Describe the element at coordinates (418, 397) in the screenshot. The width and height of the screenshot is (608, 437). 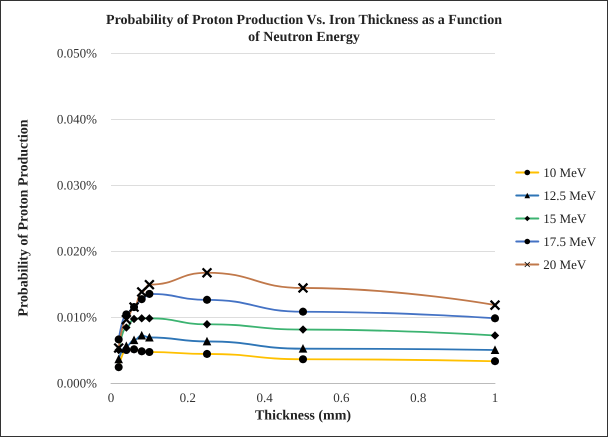
I see `x-tick-label: 0.8` at that location.